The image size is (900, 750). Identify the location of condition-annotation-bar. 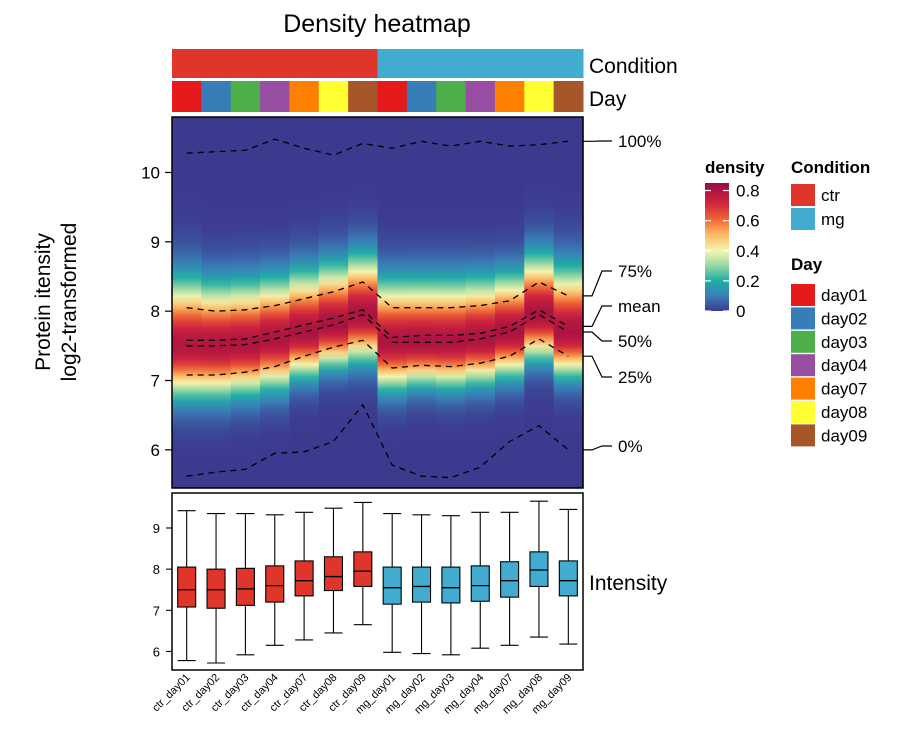
(378, 63).